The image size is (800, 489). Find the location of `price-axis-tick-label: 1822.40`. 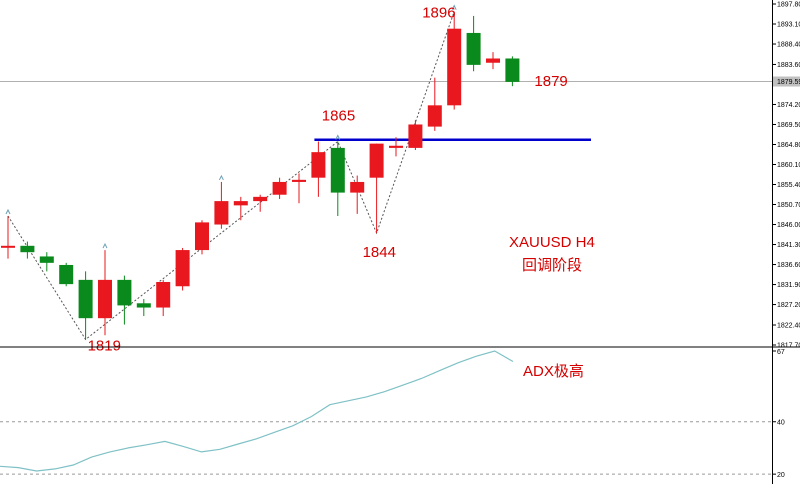

price-axis-tick-label: 1822.40 is located at coordinates (788, 325).